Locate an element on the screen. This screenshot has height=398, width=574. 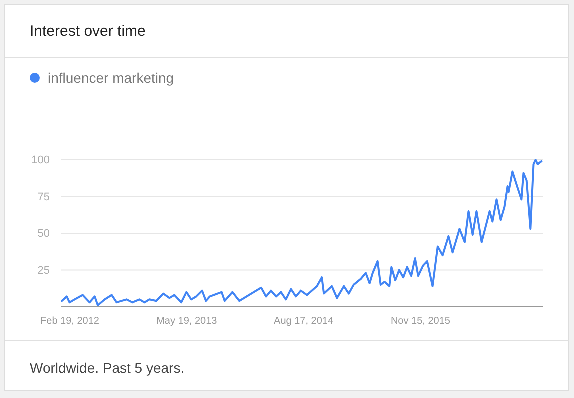
y-tick-label: 25 is located at coordinates (44, 270).